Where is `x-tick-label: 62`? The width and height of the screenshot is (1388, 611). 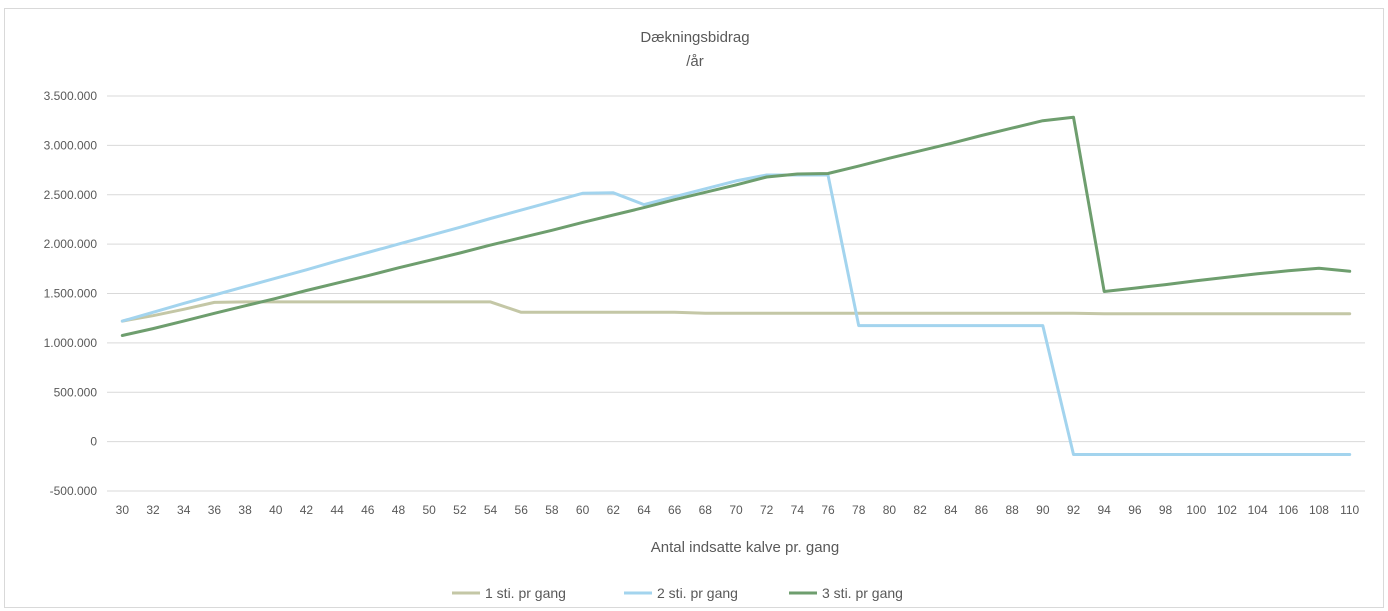
x-tick-label: 62 is located at coordinates (614, 510).